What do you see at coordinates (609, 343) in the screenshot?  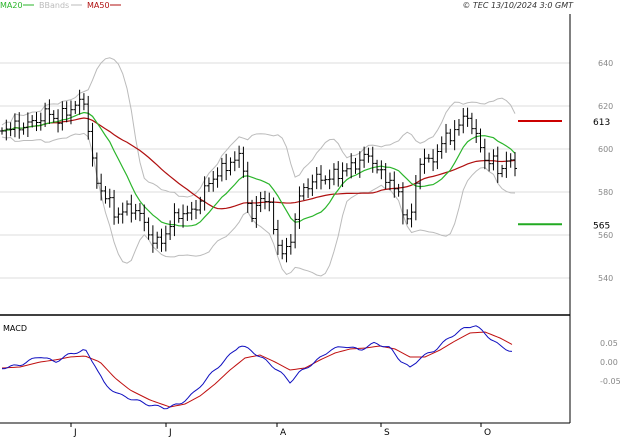 I see `macd-y-tick-label: 0.05` at bounding box center [609, 343].